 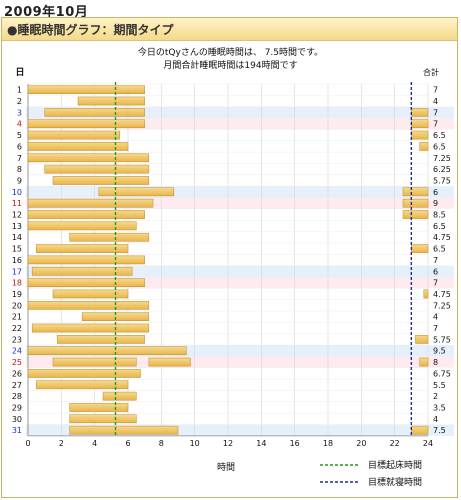 What do you see at coordinates (439, 226) in the screenshot?
I see `total-label-13: 6.5` at bounding box center [439, 226].